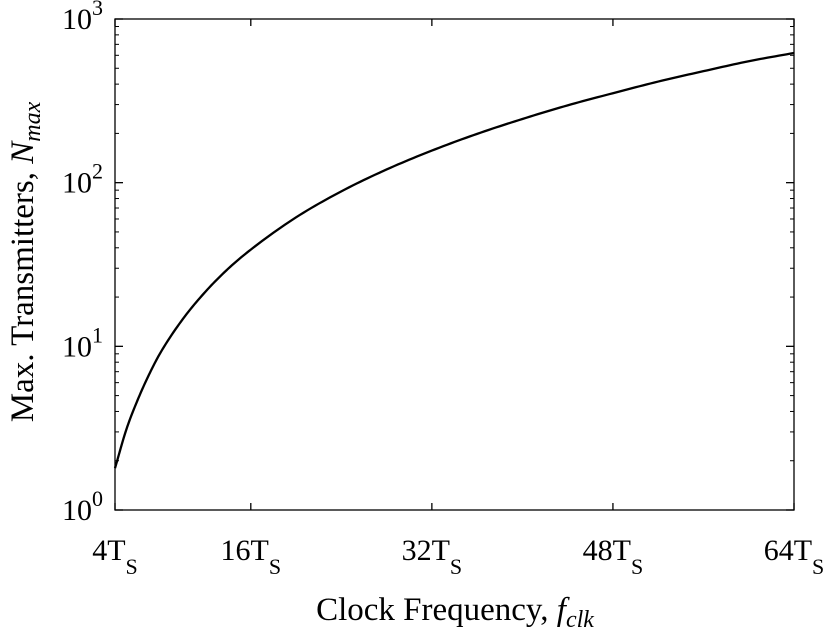  What do you see at coordinates (455, 609) in the screenshot?
I see `x-axis-label: Clock Frequency, fclk` at bounding box center [455, 609].